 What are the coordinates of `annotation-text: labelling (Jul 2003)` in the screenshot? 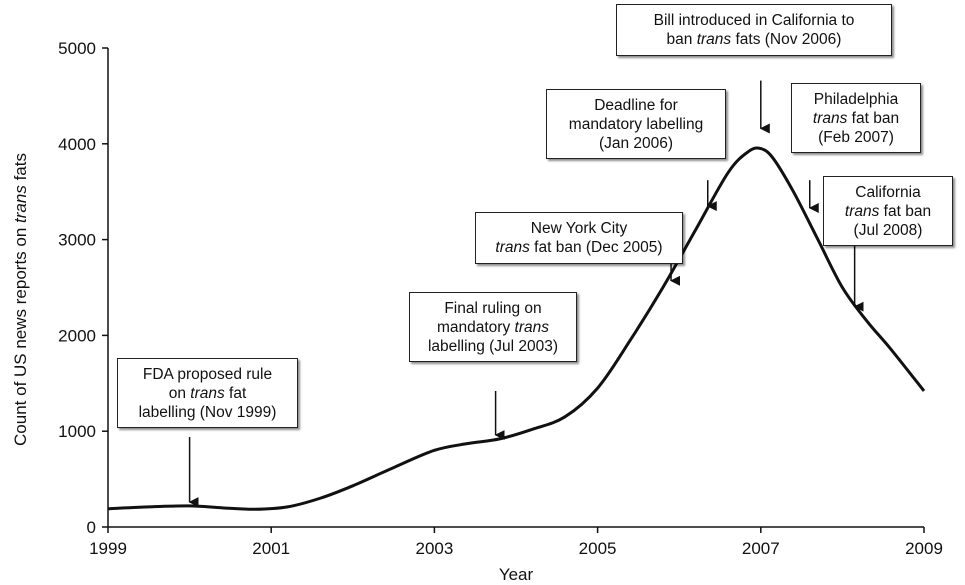 It's located at (493, 346).